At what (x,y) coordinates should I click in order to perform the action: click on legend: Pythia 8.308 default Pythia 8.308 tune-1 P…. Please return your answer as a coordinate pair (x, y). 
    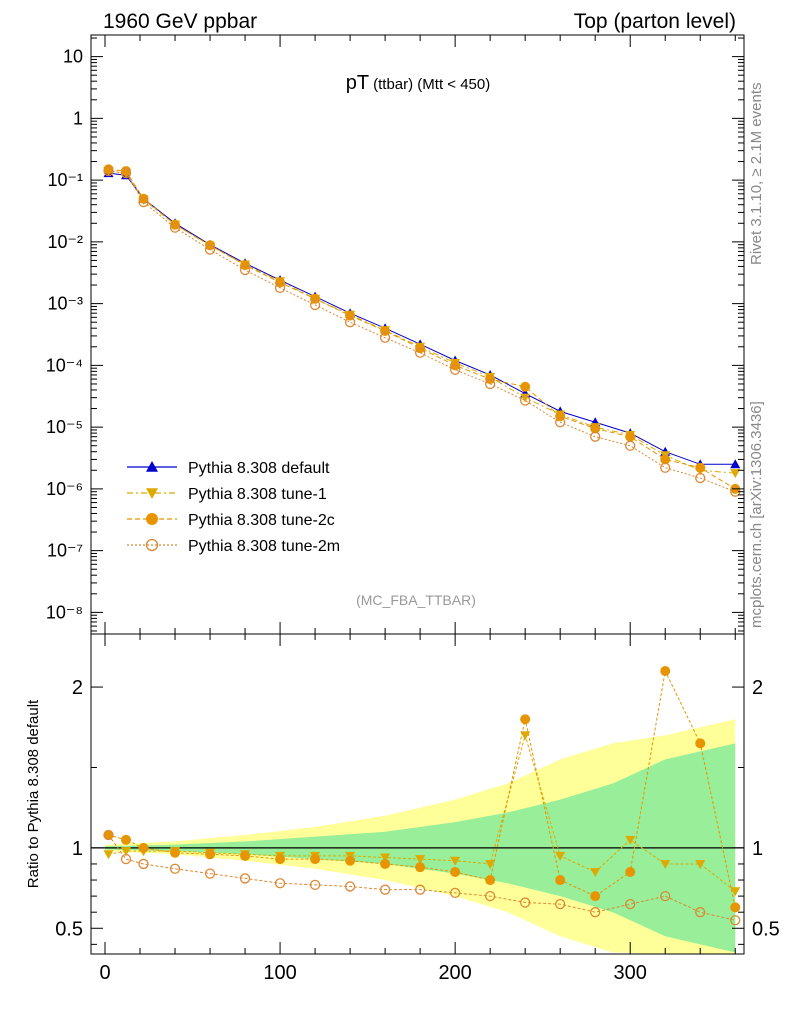
    Looking at the image, I should click on (233, 507).